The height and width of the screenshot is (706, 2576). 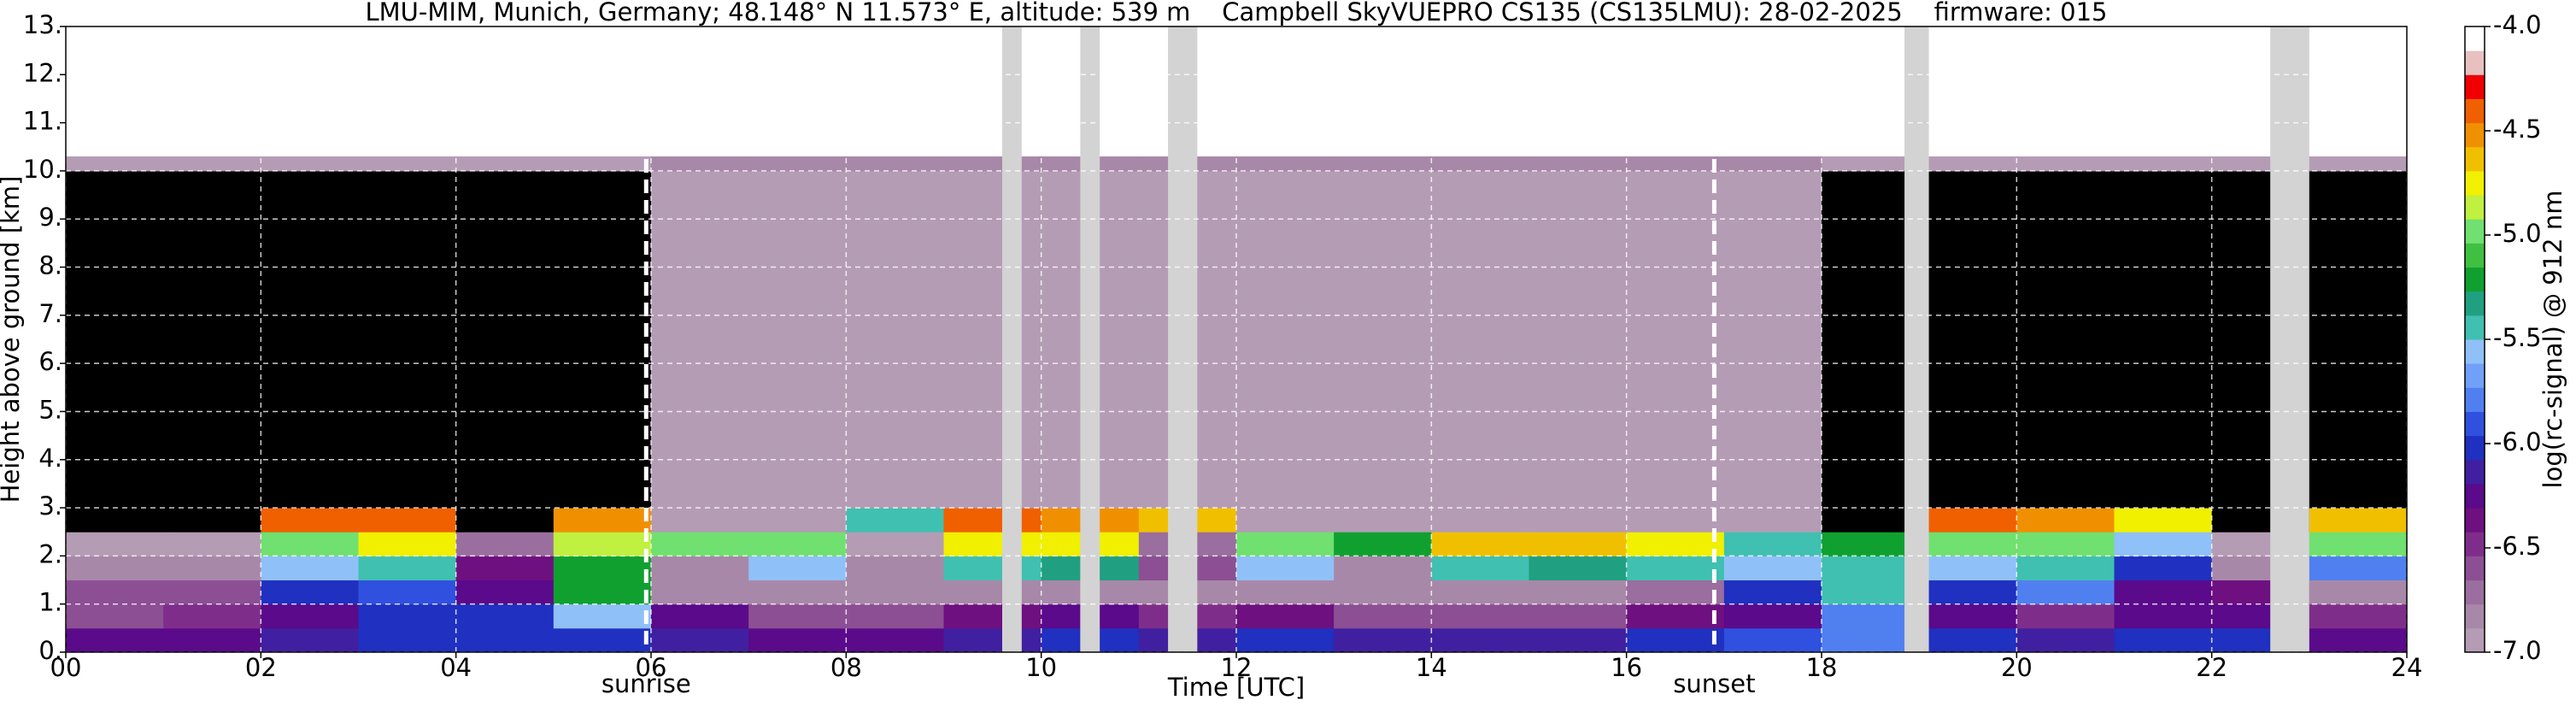 What do you see at coordinates (1626, 667) in the screenshot?
I see `x-tick-label: 16` at bounding box center [1626, 667].